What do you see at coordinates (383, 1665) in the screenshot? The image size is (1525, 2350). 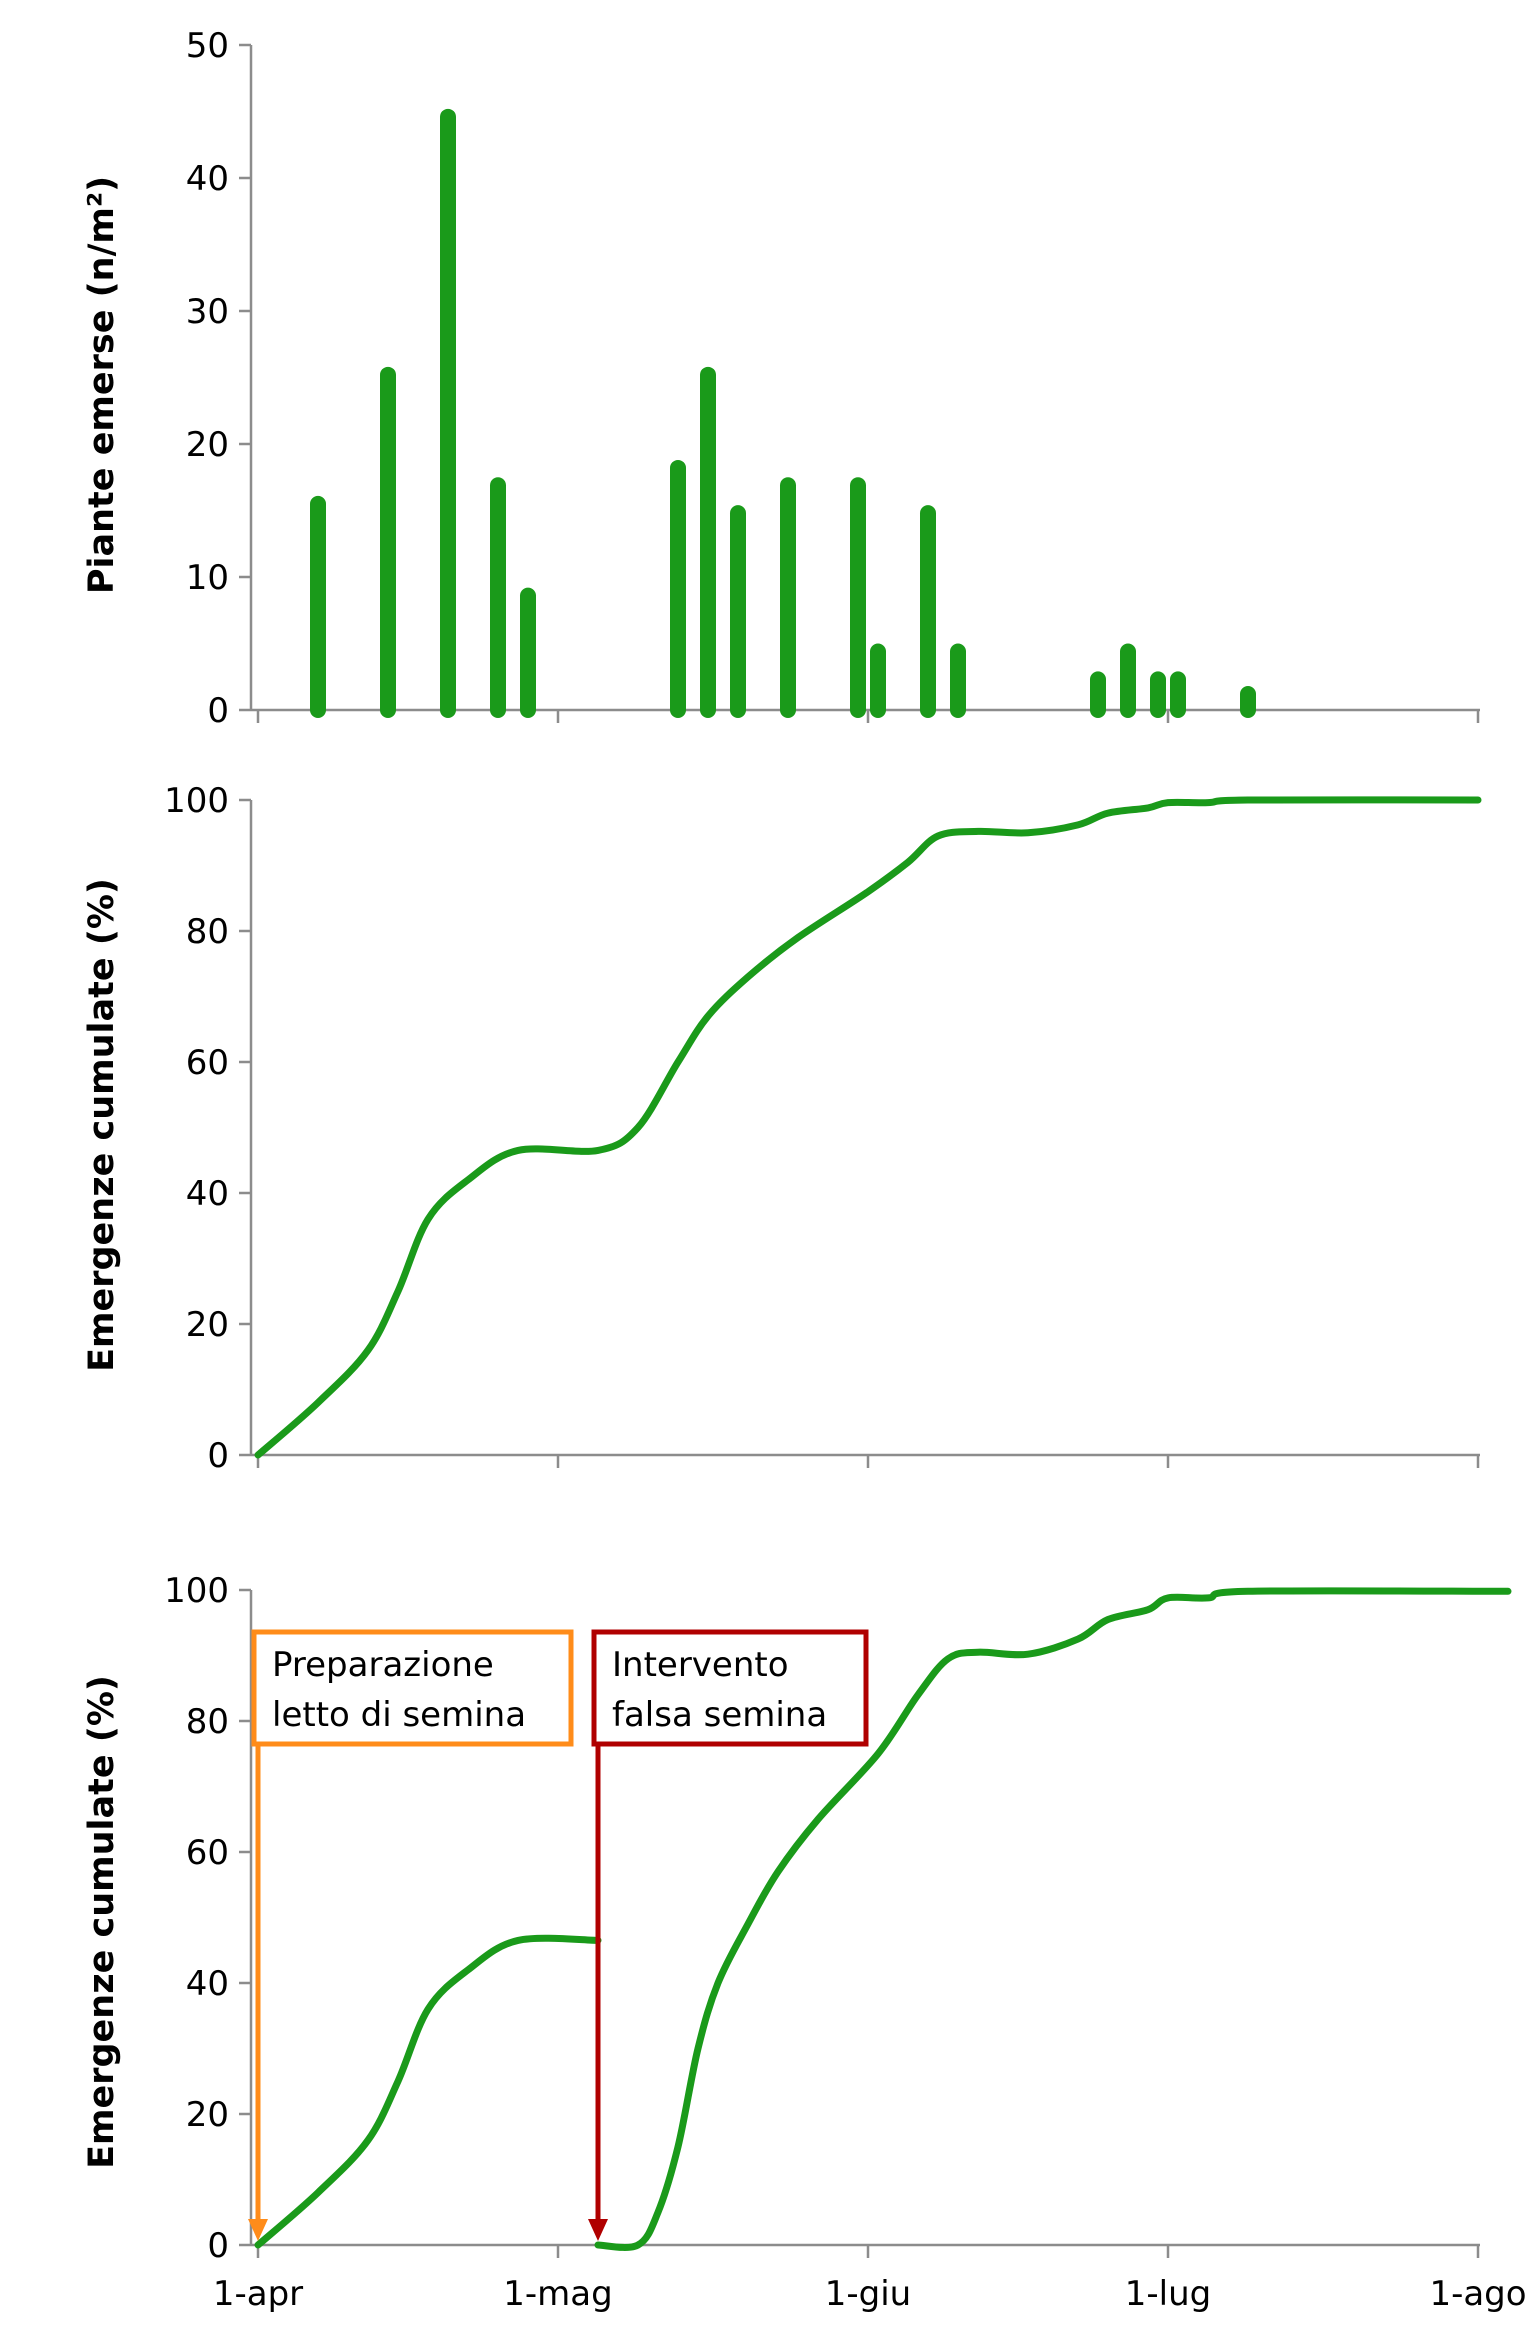 I see `annotation-text: Preparazione` at bounding box center [383, 1665].